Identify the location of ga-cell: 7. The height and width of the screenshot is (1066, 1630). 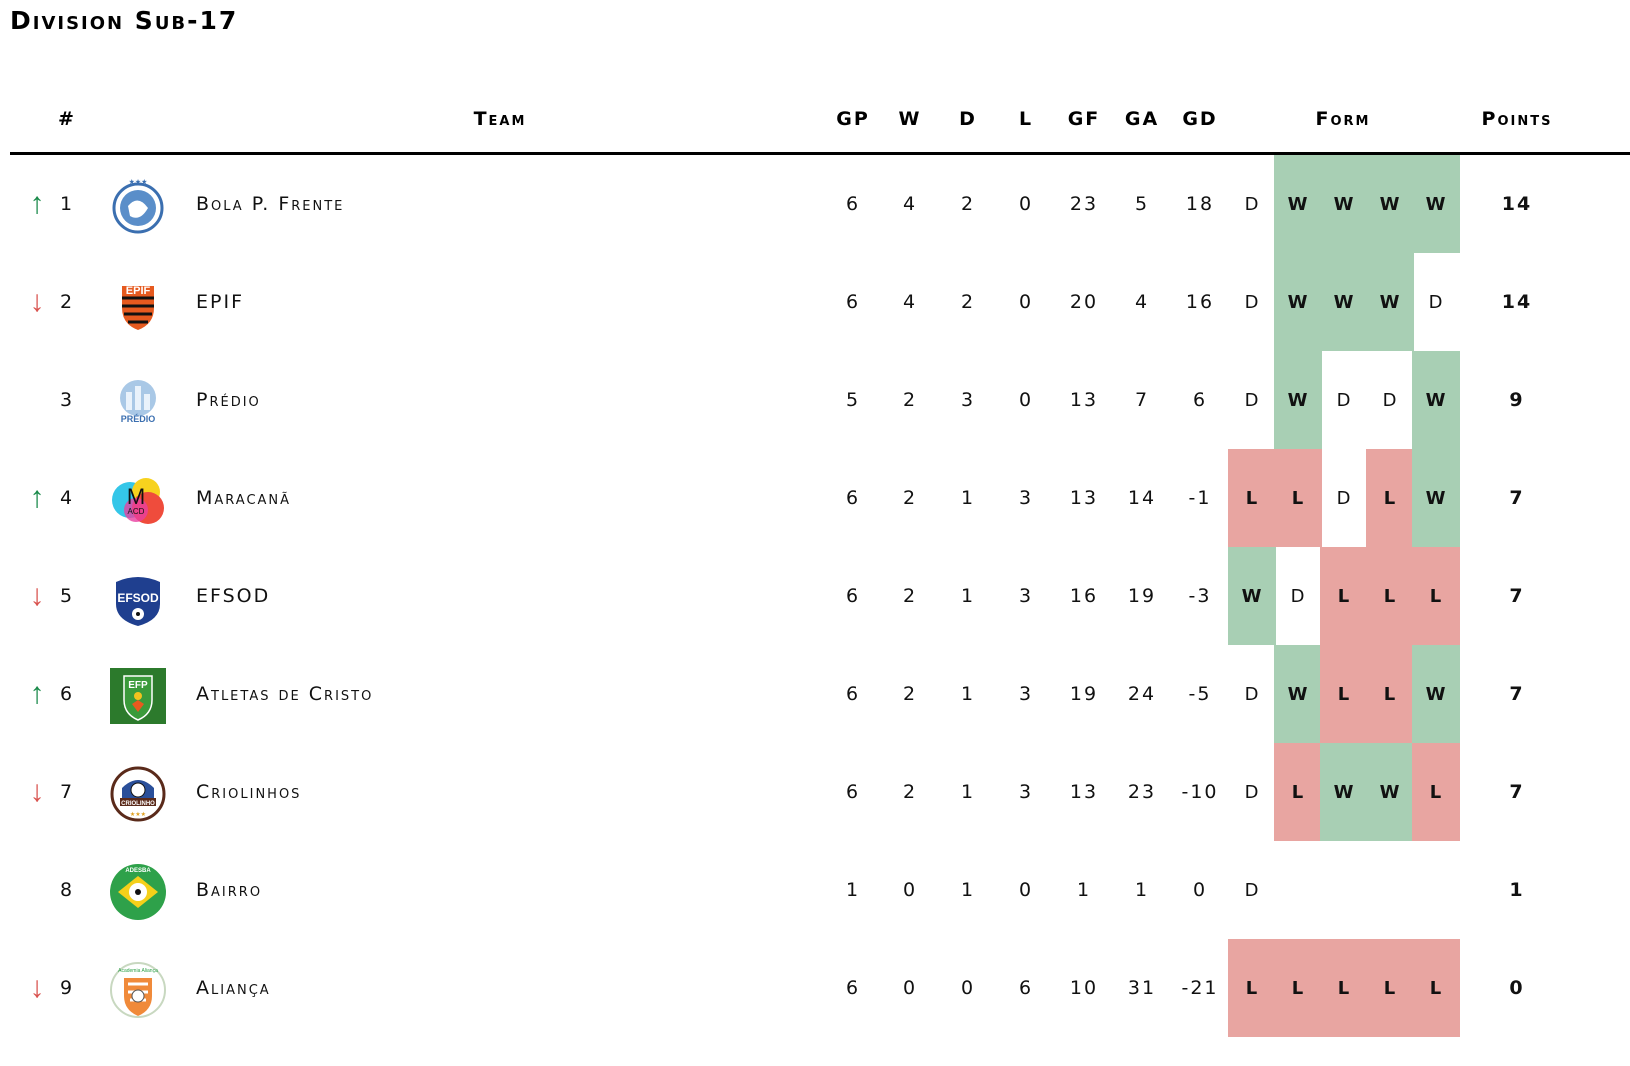
(1142, 400).